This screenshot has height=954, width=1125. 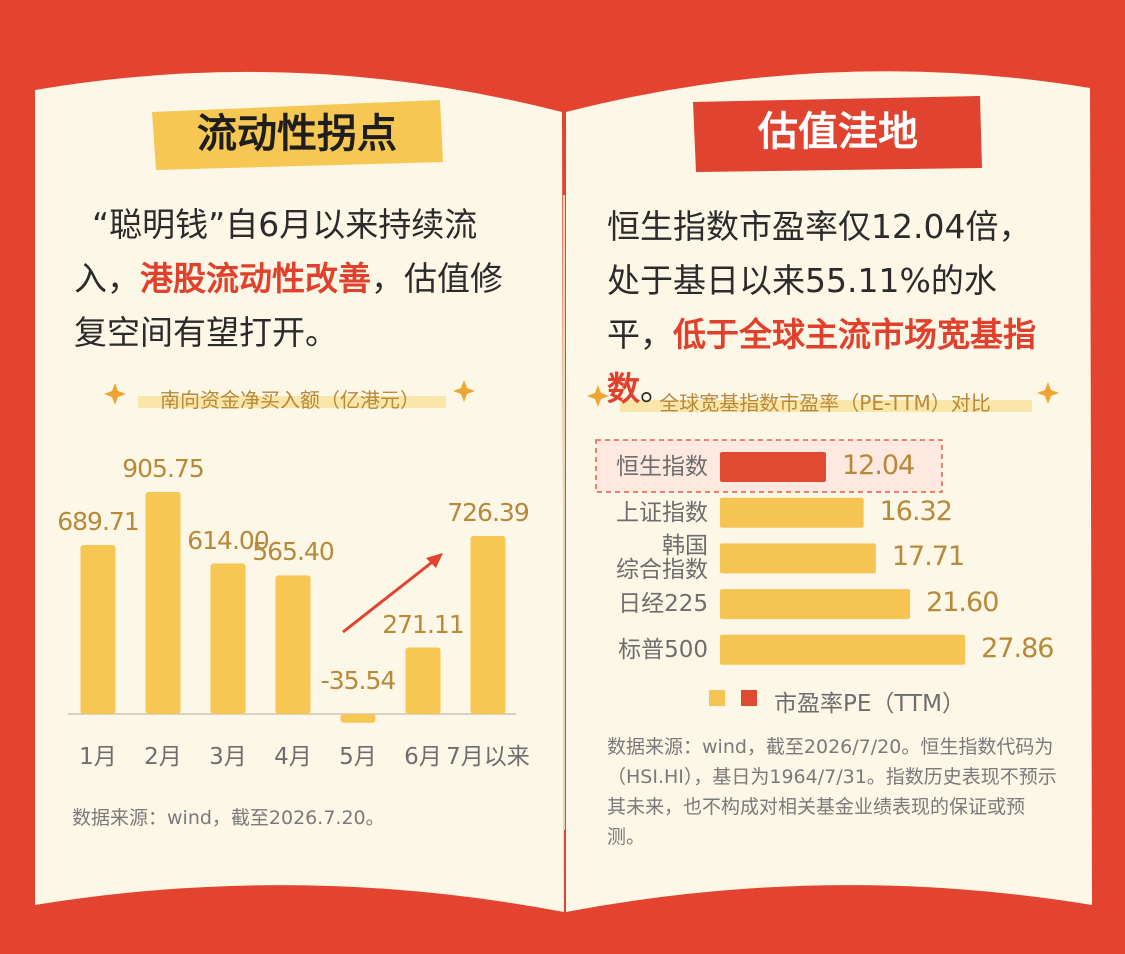 I want to click on value-label: 12.04, so click(x=878, y=465).